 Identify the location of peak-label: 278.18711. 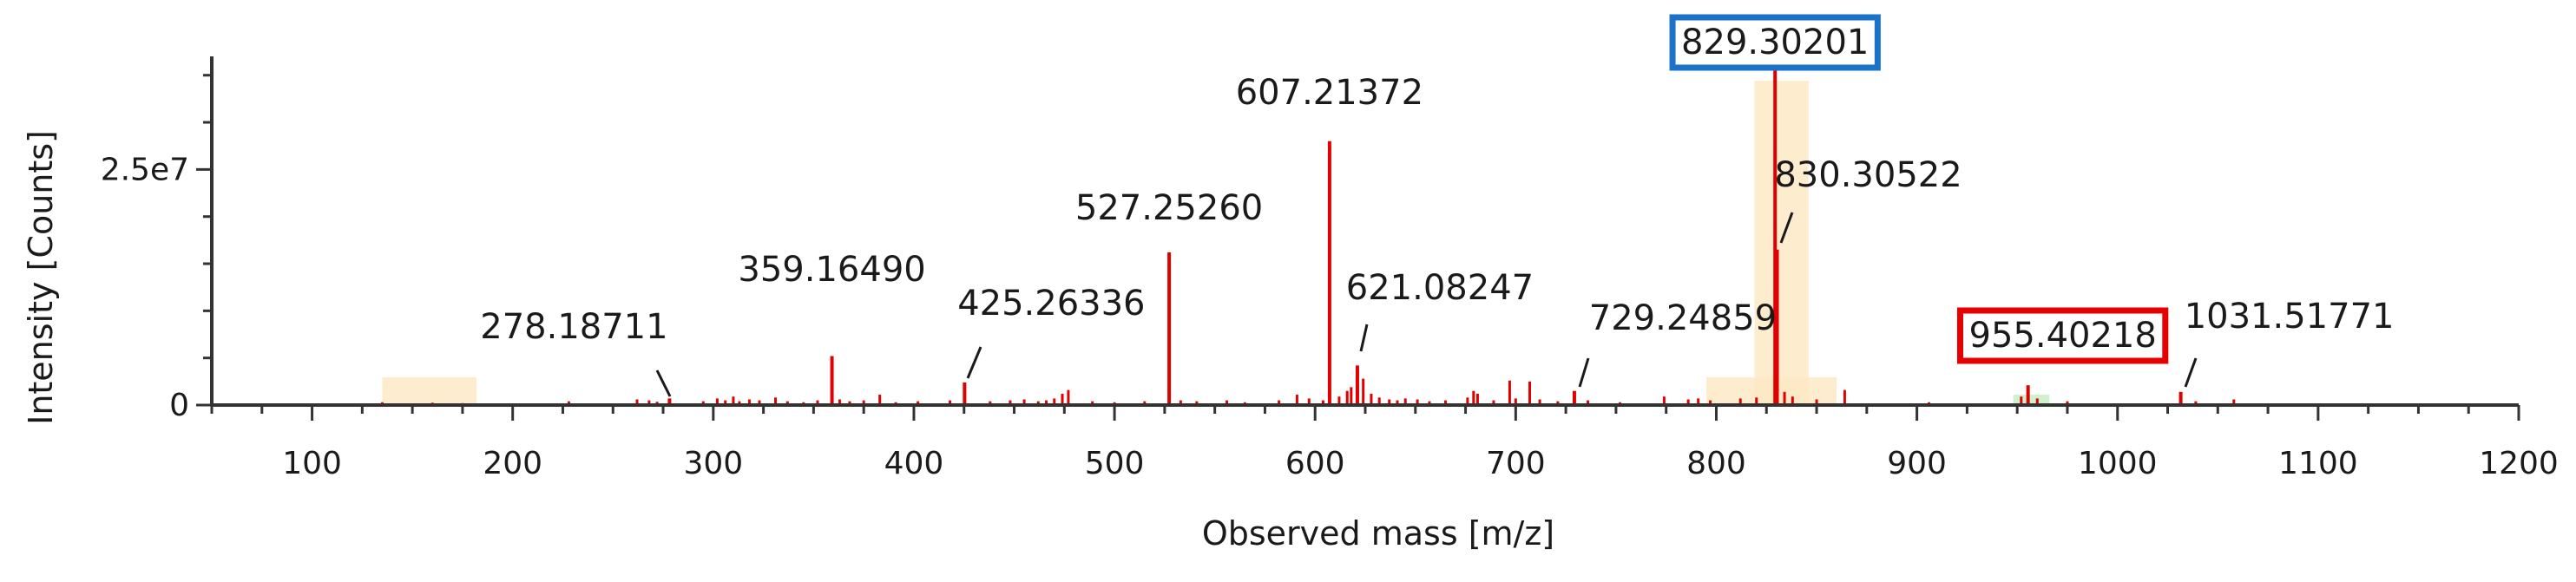
(573, 327).